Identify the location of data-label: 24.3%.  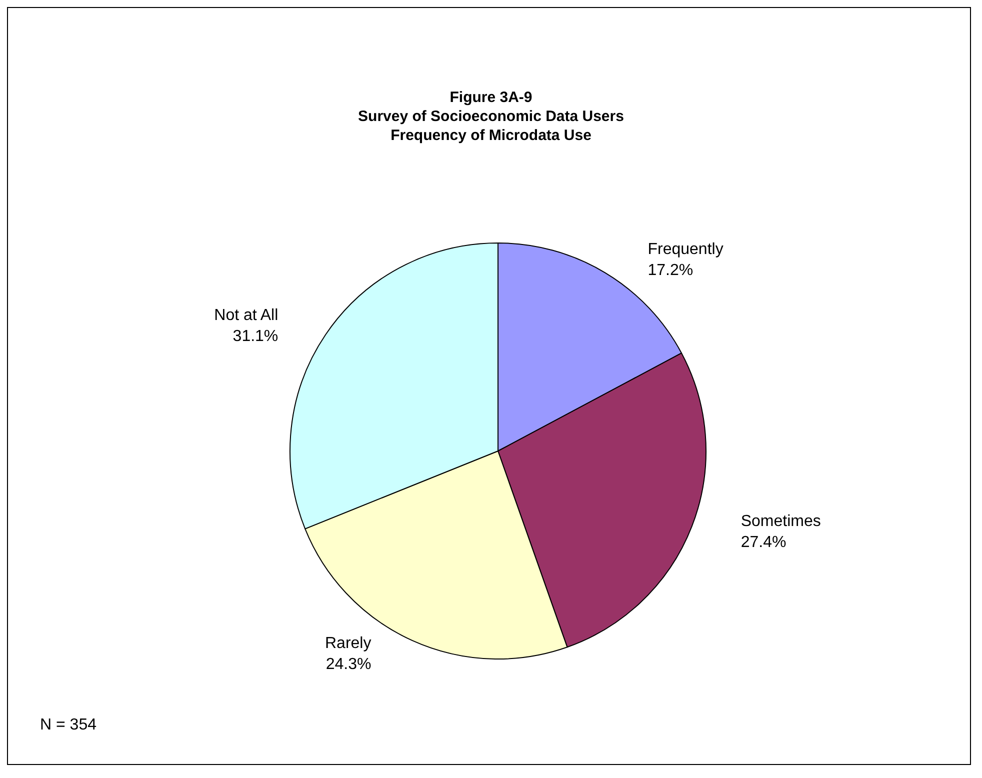
(349, 665).